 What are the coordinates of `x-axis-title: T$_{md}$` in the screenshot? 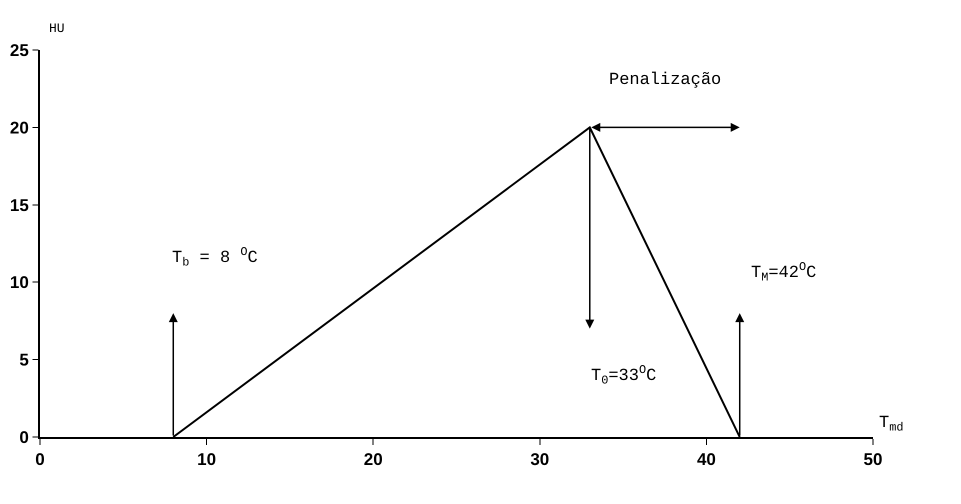 It's located at (891, 424).